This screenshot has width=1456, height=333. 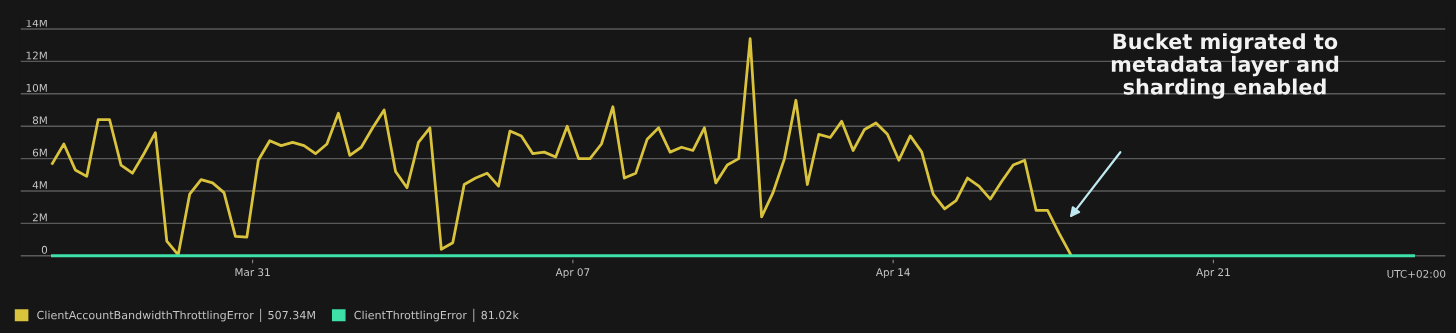 What do you see at coordinates (44, 249) in the screenshot?
I see `y-tick-label: 0` at bounding box center [44, 249].